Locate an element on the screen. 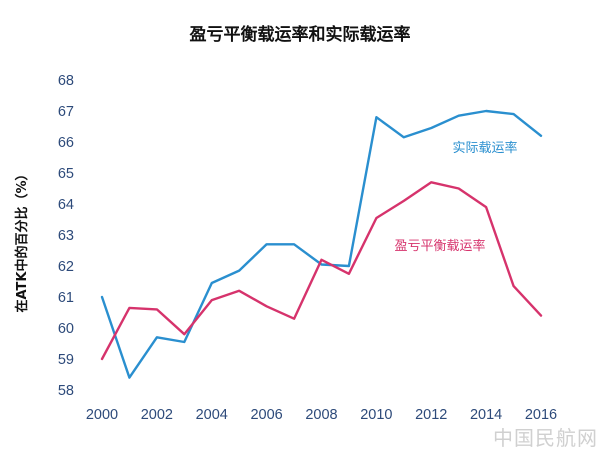 This screenshot has width=600, height=457. y-tick-label: 62 is located at coordinates (66, 267).